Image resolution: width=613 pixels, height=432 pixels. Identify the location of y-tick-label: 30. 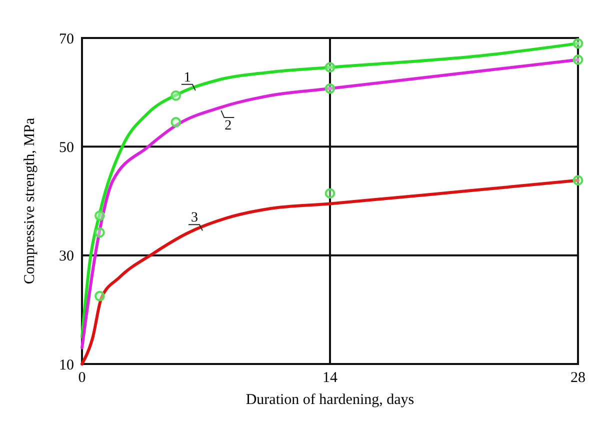
(66, 256).